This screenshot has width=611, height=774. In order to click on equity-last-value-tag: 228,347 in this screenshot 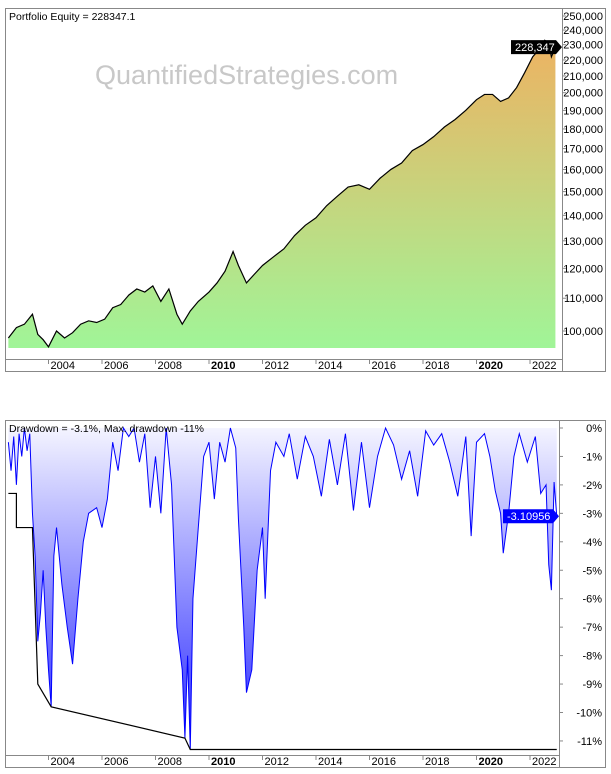, I will do `click(536, 47)`.